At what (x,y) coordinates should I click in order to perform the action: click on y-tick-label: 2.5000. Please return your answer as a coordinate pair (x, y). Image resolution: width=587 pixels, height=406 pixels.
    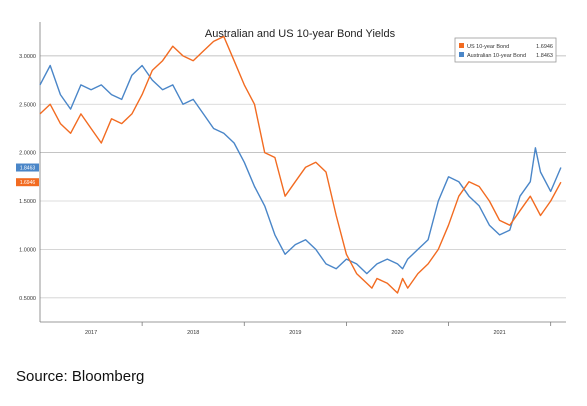
    Looking at the image, I should click on (27, 105).